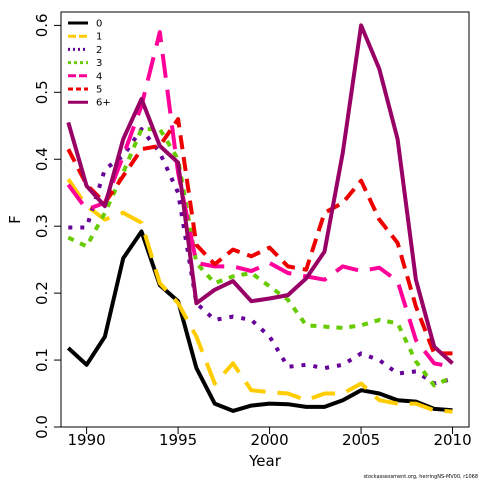  I want to click on y-tick-label: 0.6, so click(42, 25).